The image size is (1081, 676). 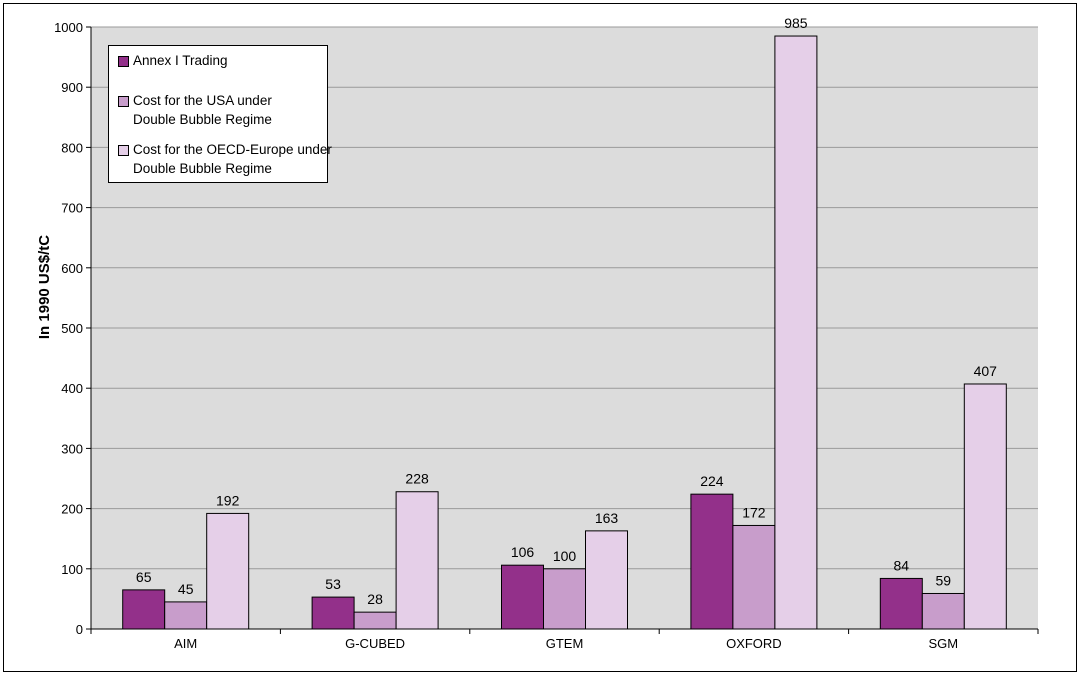 I want to click on y-tick-label: 800, so click(x=72, y=147).